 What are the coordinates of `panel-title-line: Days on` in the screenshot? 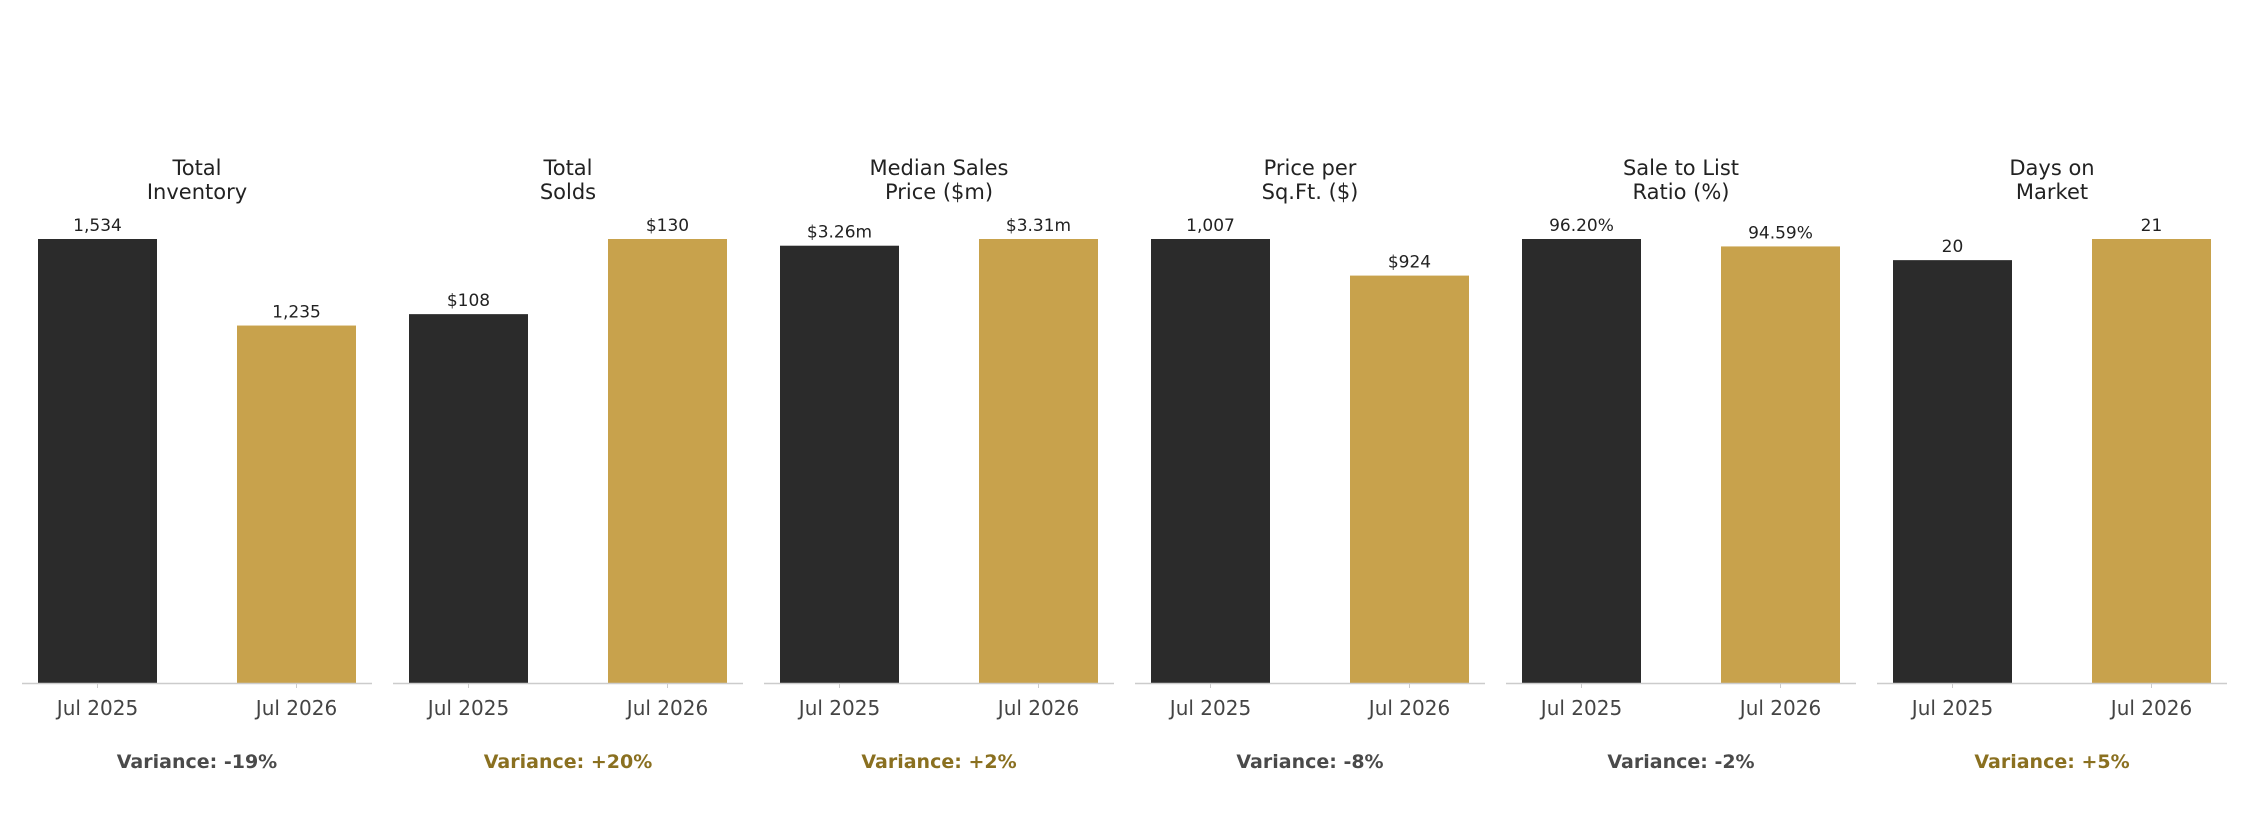 It's located at (2051, 168).